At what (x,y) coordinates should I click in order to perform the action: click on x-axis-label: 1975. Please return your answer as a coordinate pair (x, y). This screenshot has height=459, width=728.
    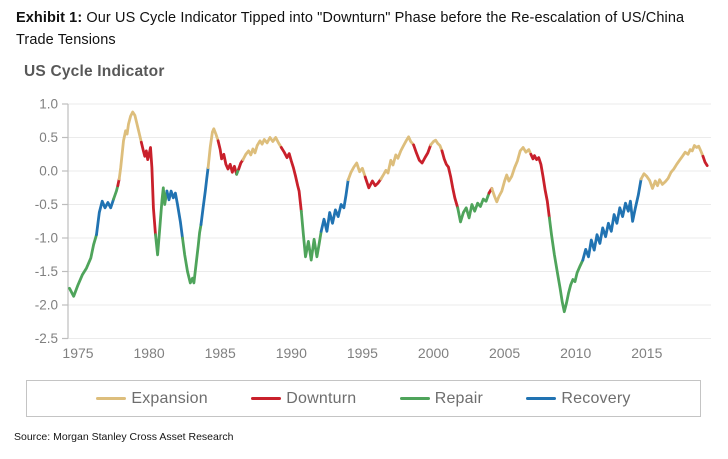
    Looking at the image, I should click on (77, 353).